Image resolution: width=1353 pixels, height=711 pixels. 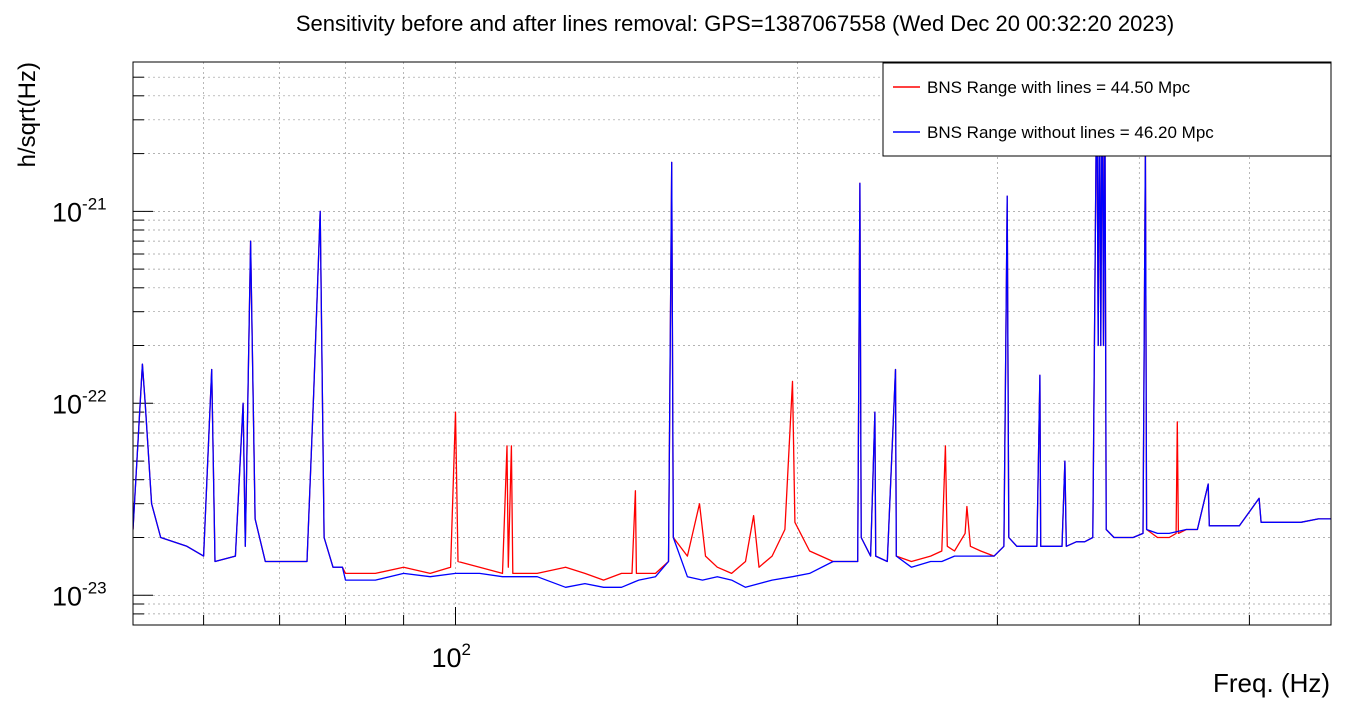 I want to click on y-tick-label: 10-22, so click(x=79, y=402).